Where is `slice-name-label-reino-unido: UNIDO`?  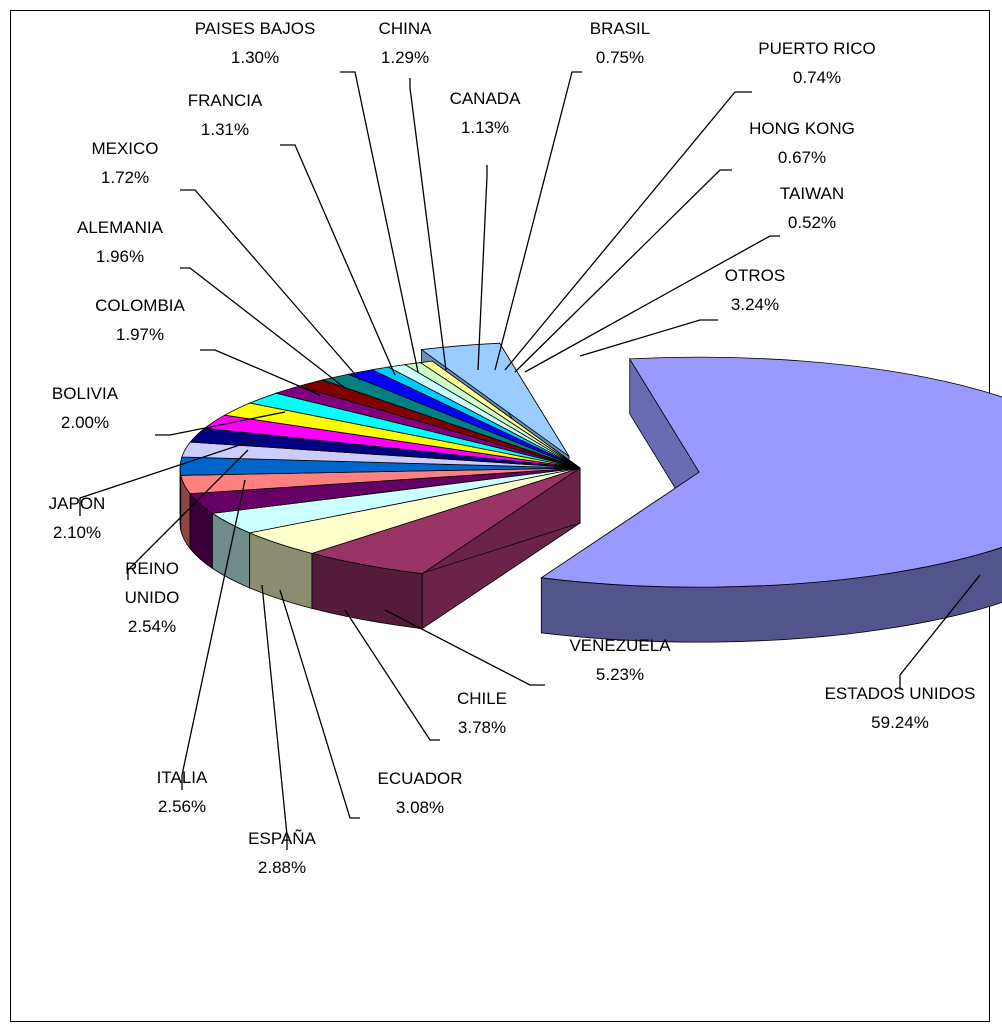
slice-name-label-reino-unido: UNIDO is located at coordinates (152, 597).